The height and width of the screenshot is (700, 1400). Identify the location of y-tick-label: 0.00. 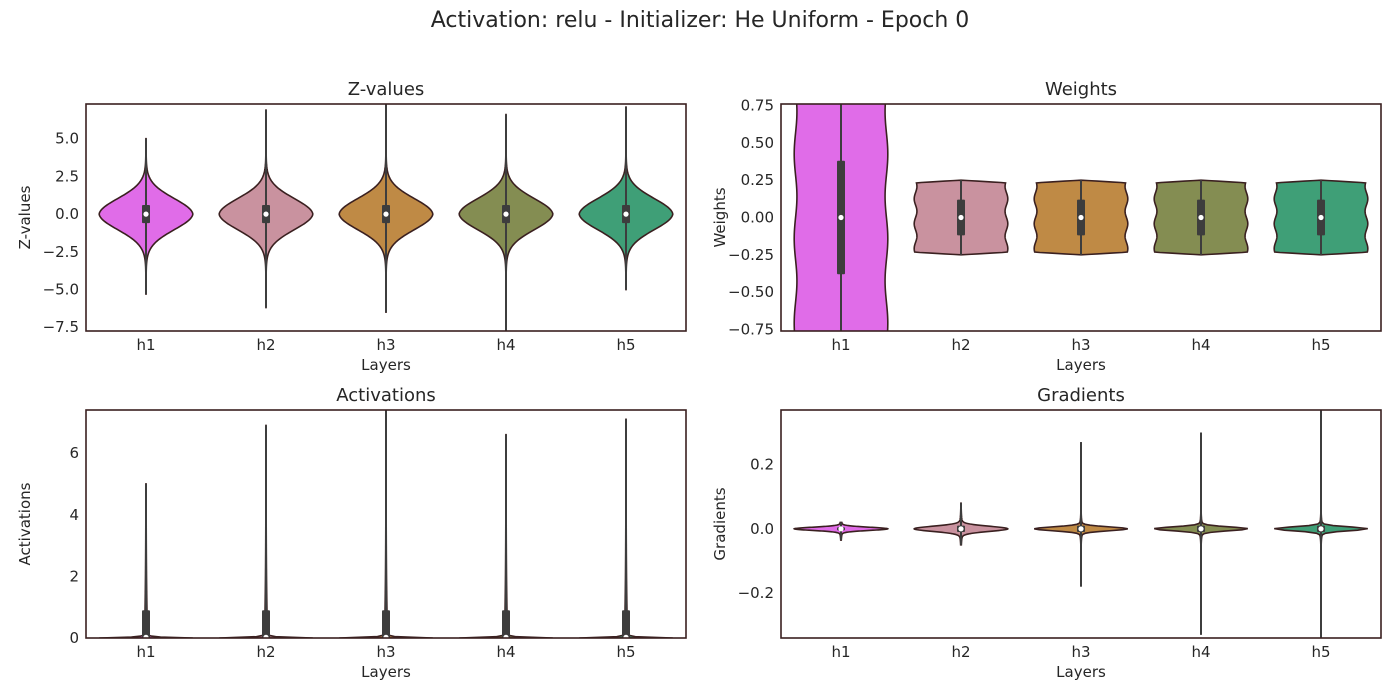
(757, 218).